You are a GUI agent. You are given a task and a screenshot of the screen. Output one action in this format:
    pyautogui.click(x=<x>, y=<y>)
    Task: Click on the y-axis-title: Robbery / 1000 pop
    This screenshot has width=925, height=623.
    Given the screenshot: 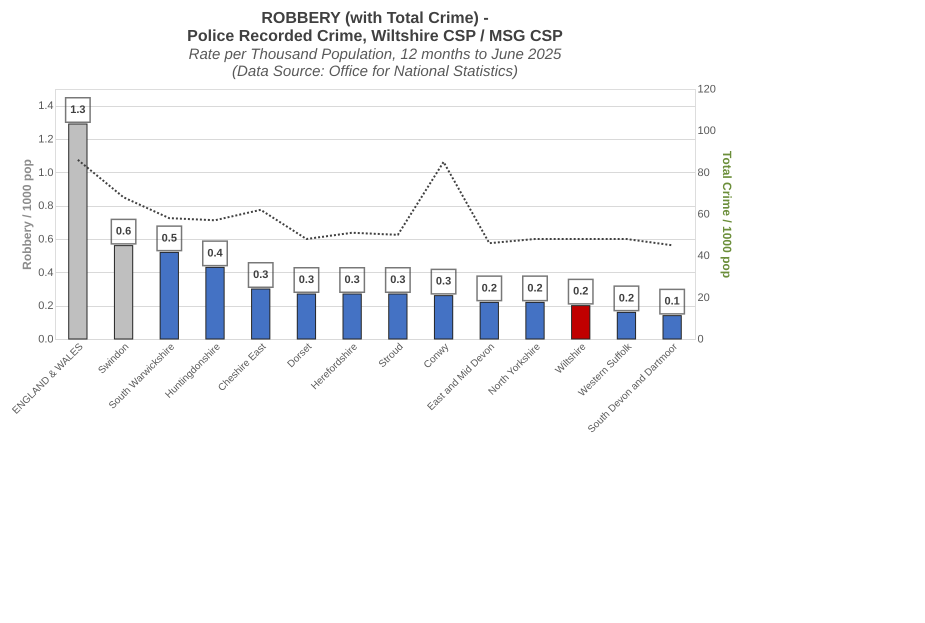 What is the action you would take?
    pyautogui.click(x=27, y=214)
    